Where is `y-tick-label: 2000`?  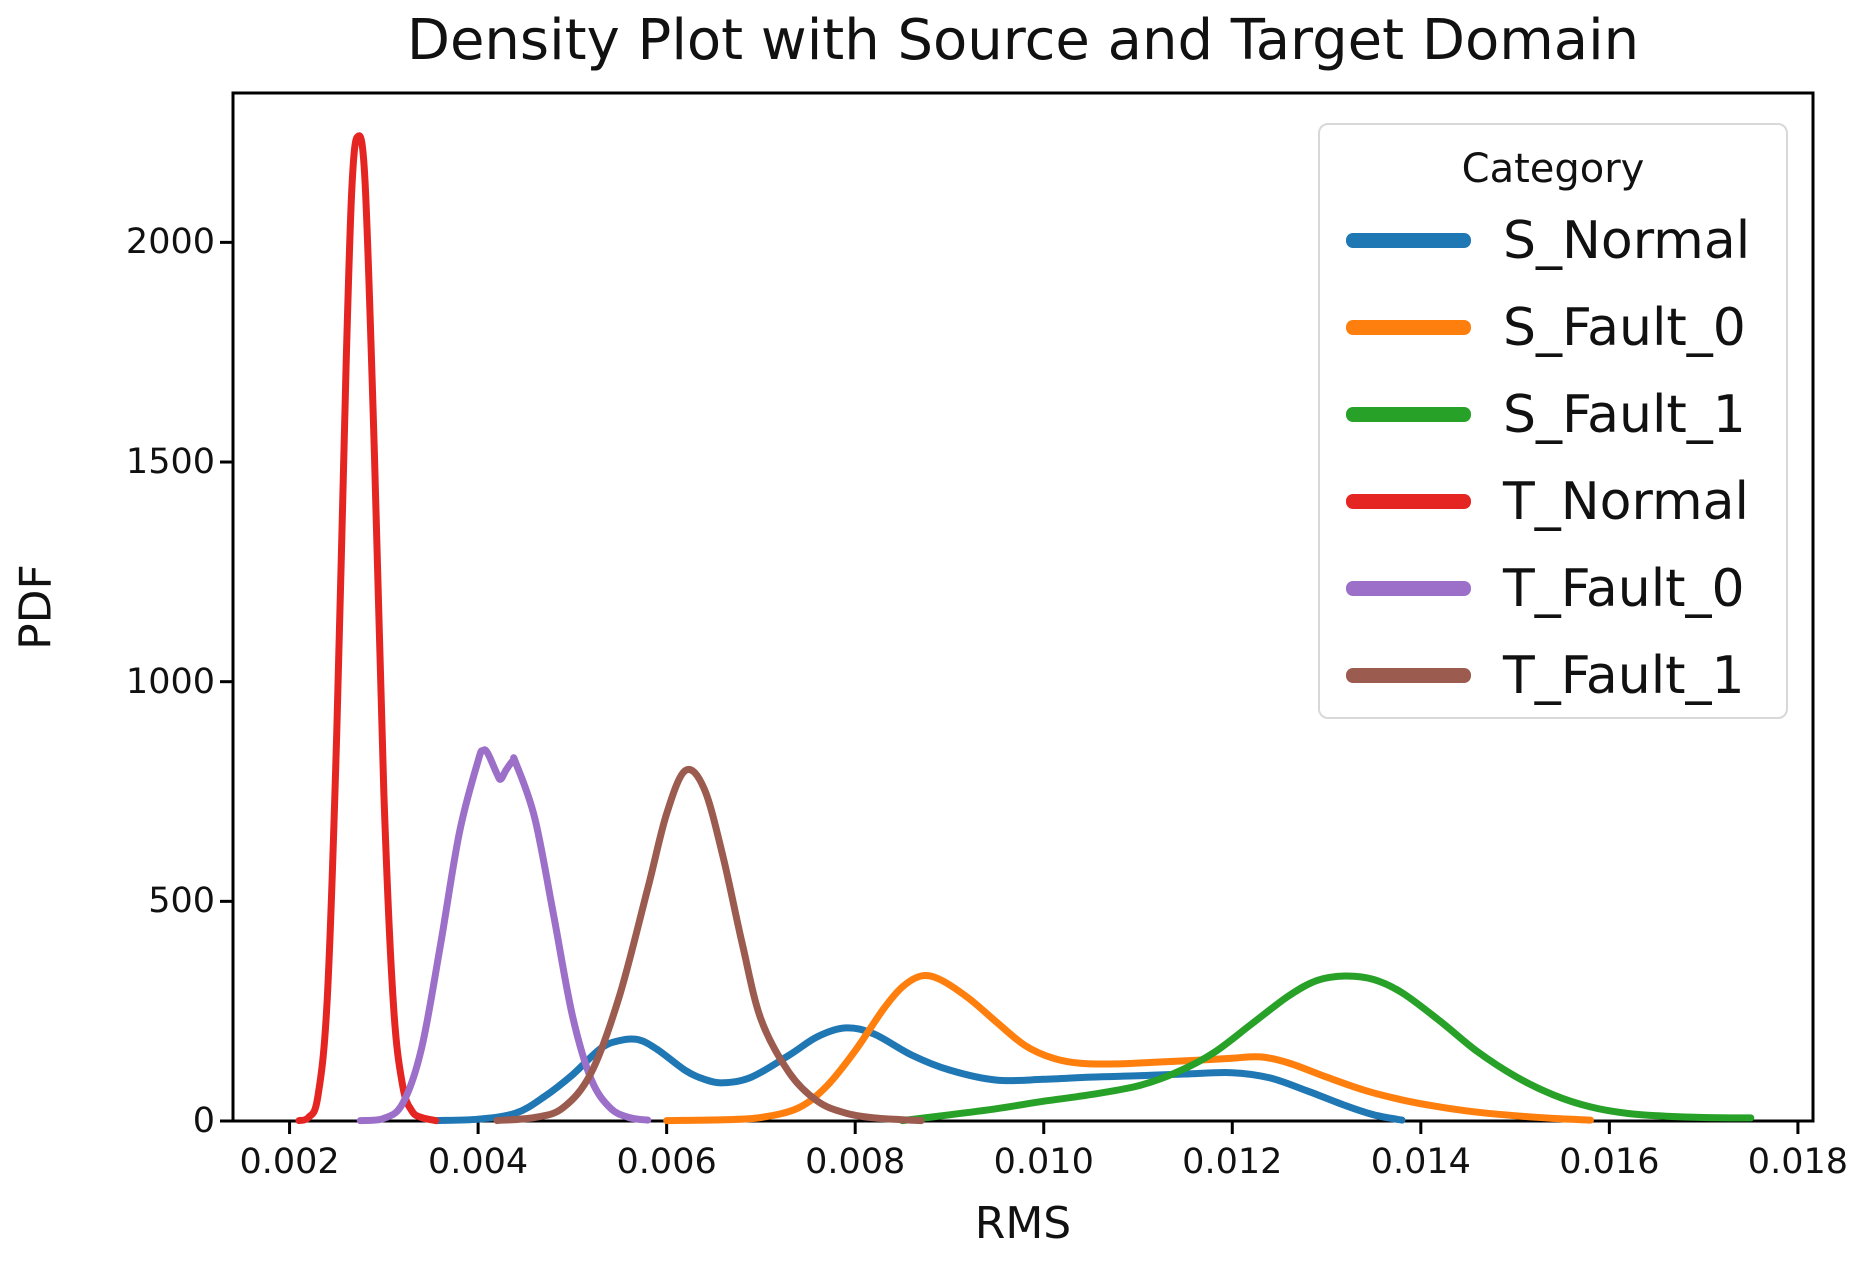 y-tick-label: 2000 is located at coordinates (170, 242).